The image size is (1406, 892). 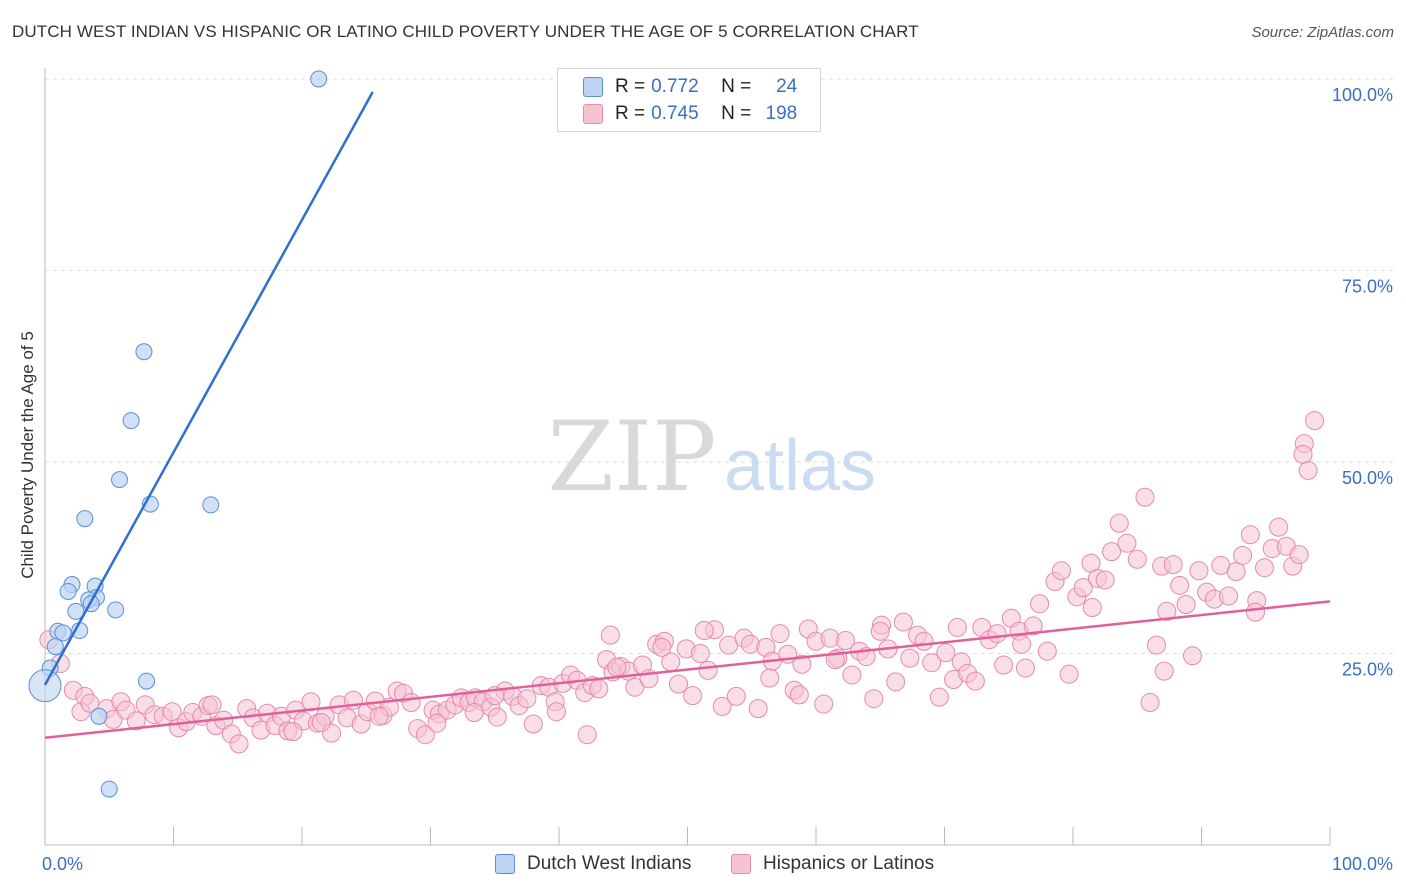 What do you see at coordinates (609, 863) in the screenshot?
I see `legend-label: Dutch West Indians` at bounding box center [609, 863].